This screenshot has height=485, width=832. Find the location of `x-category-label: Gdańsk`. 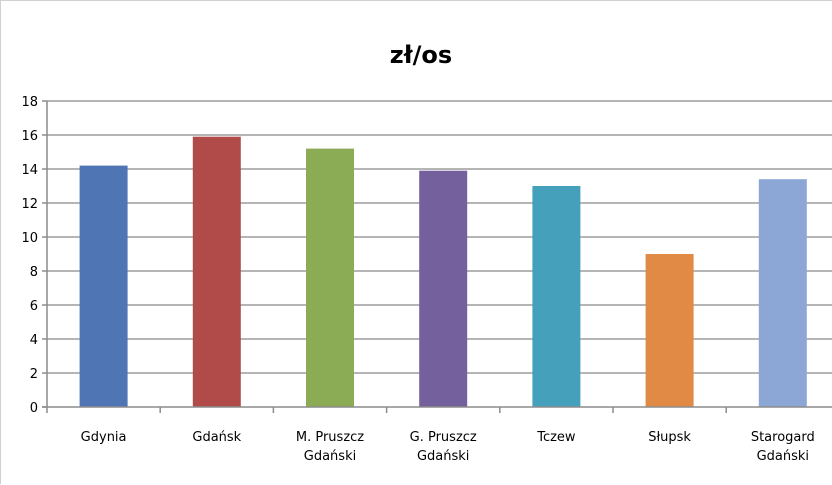

x-category-label: Gdańsk is located at coordinates (216, 437).